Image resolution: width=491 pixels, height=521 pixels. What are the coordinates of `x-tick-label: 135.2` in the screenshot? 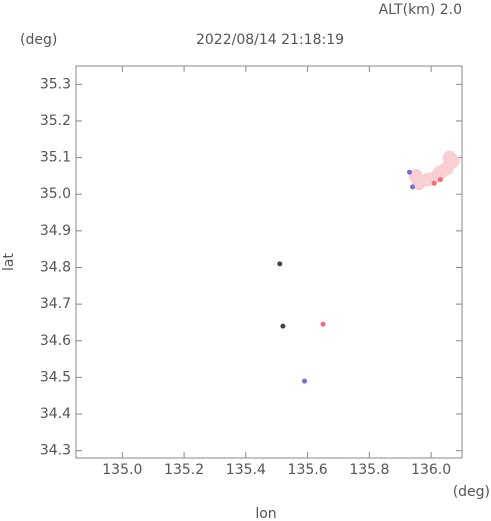 It's located at (184, 470).